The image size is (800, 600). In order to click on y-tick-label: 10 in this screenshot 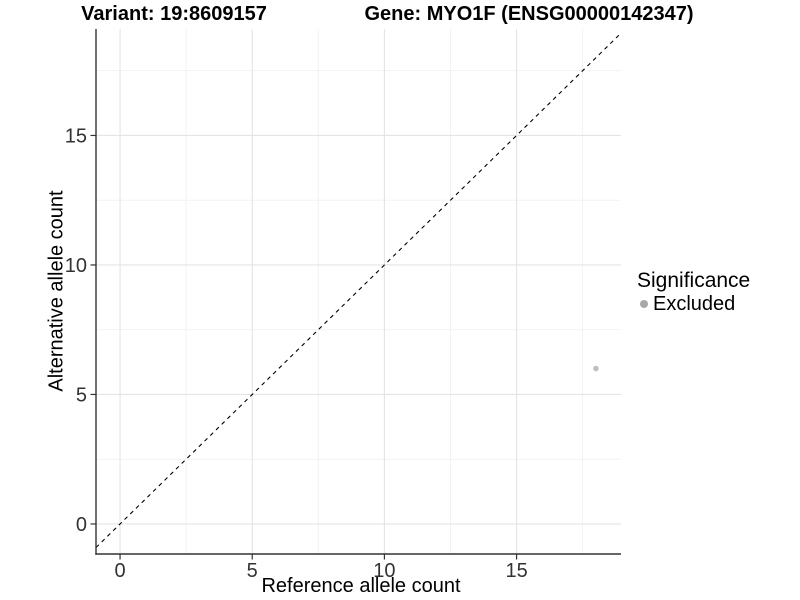, I will do `click(76, 266)`.